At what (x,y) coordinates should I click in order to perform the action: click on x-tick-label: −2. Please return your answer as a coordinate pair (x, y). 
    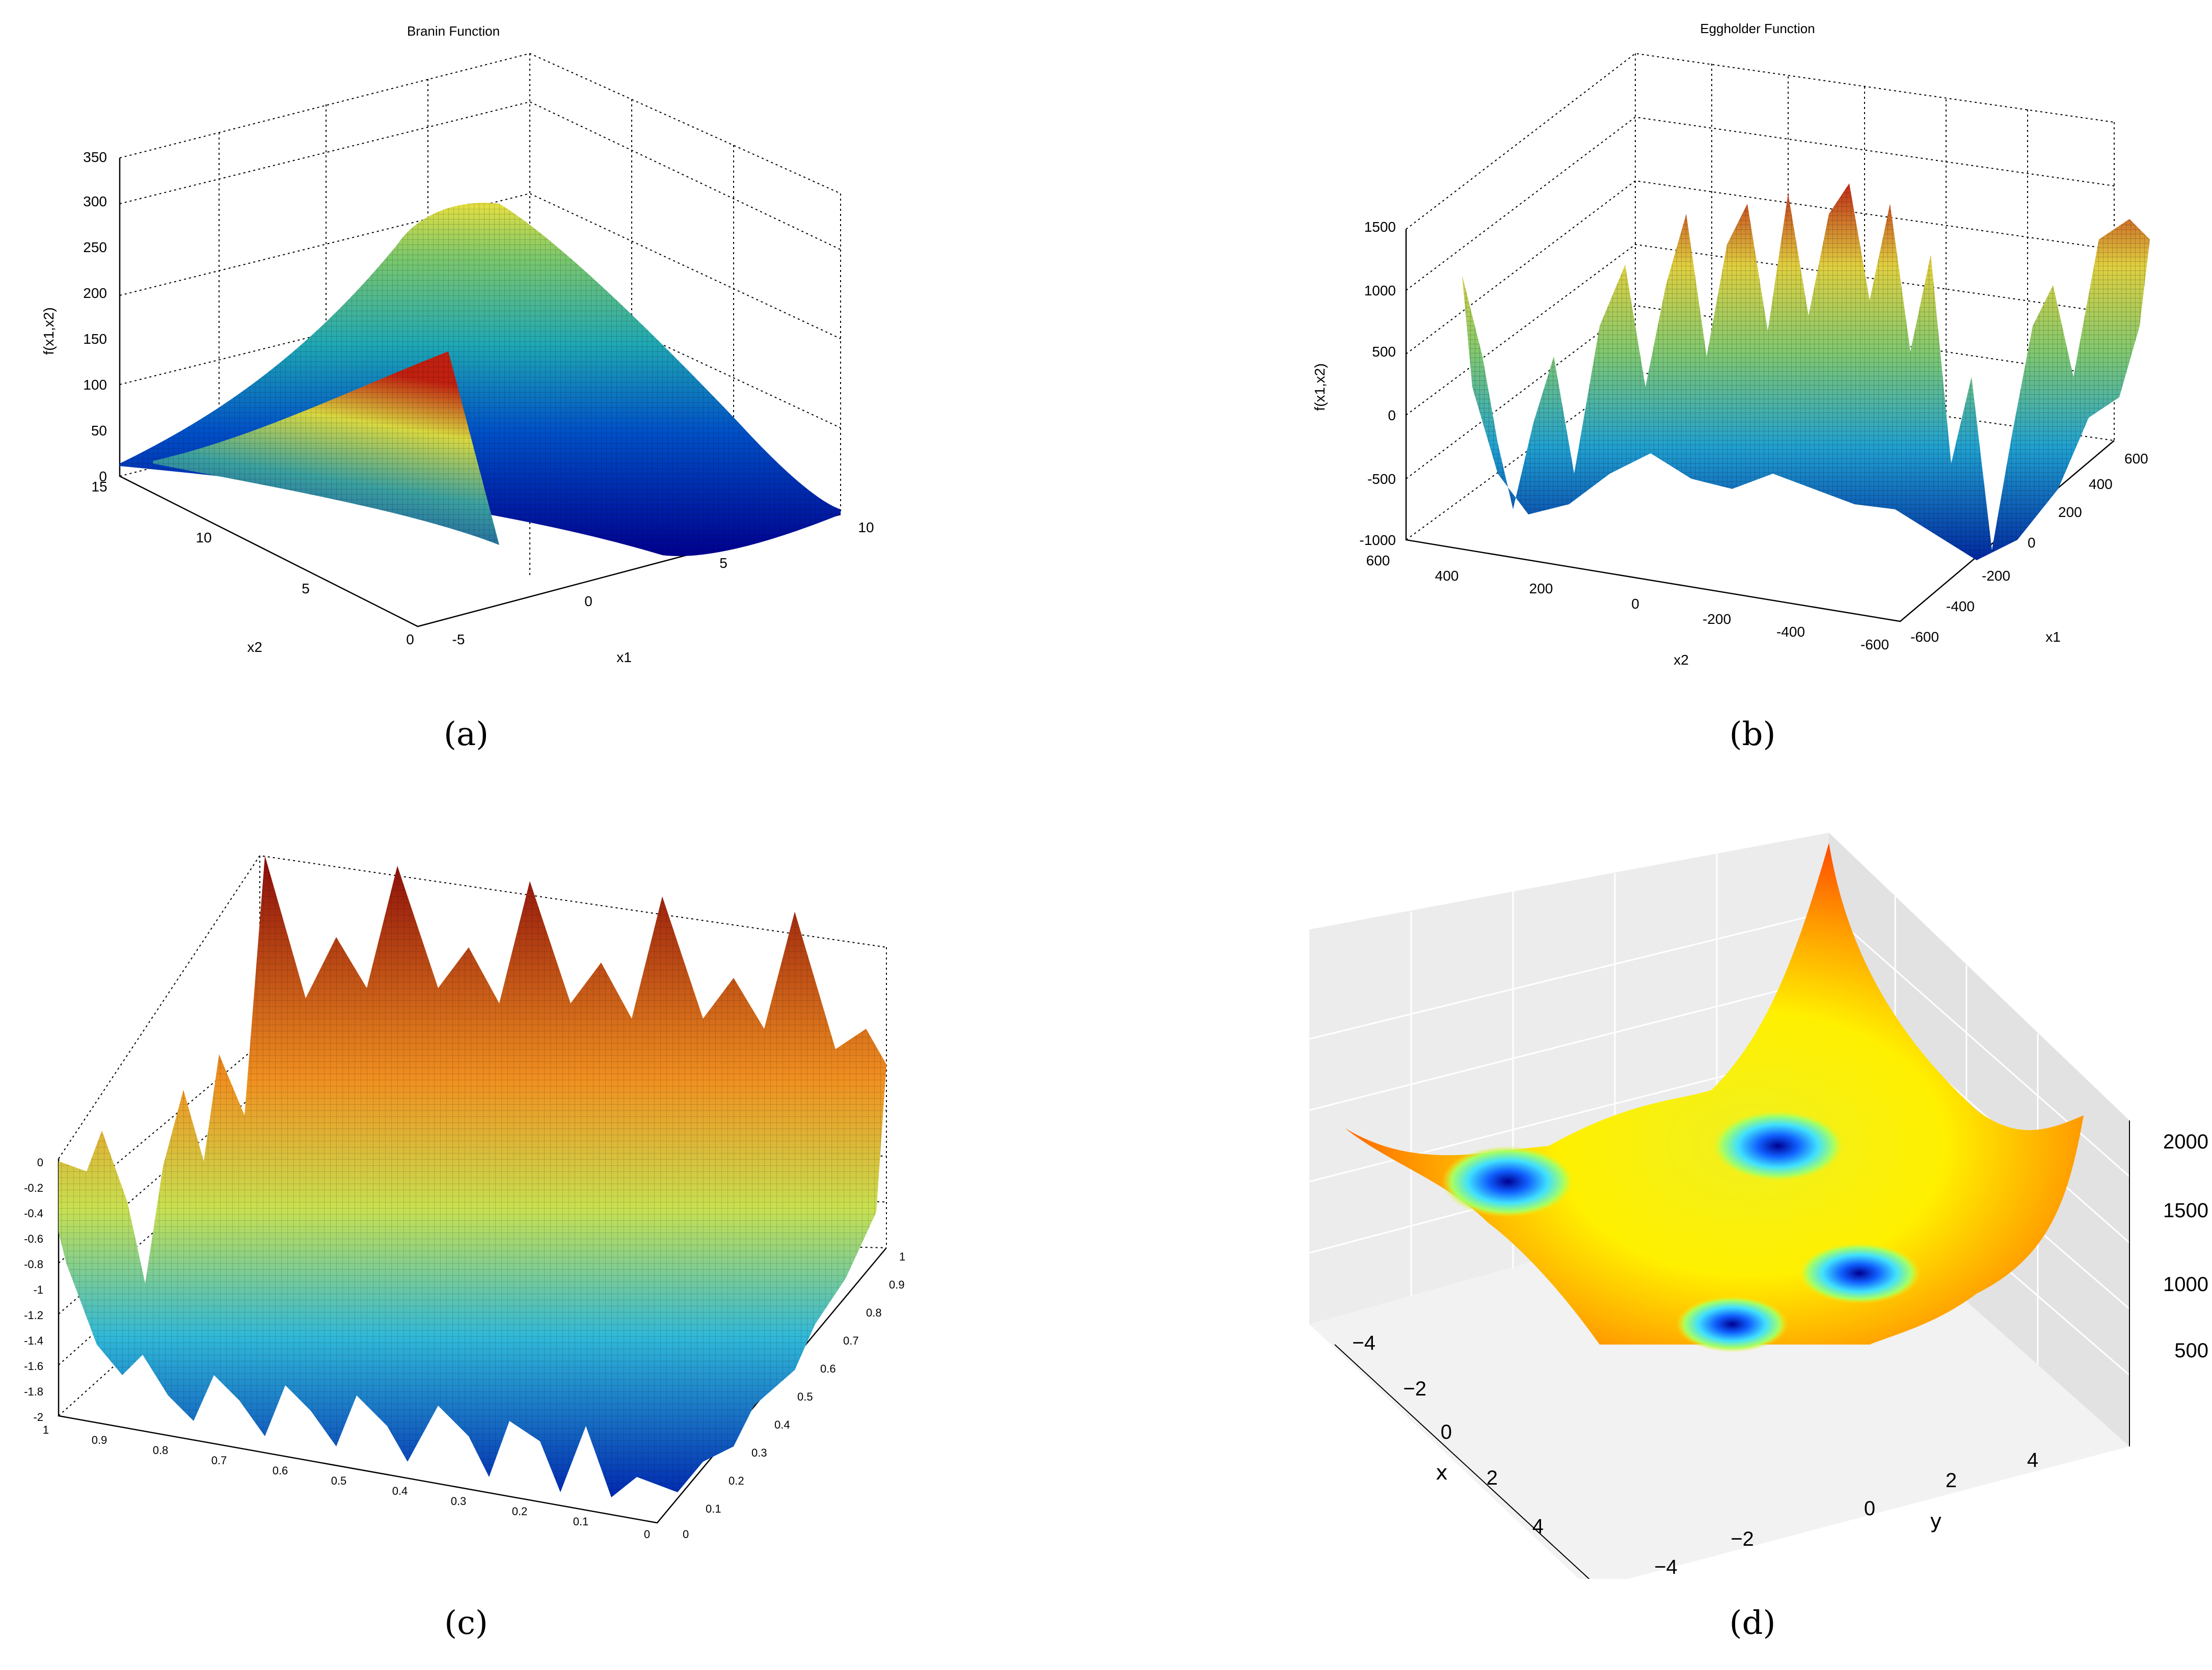
    Looking at the image, I should click on (1414, 1389).